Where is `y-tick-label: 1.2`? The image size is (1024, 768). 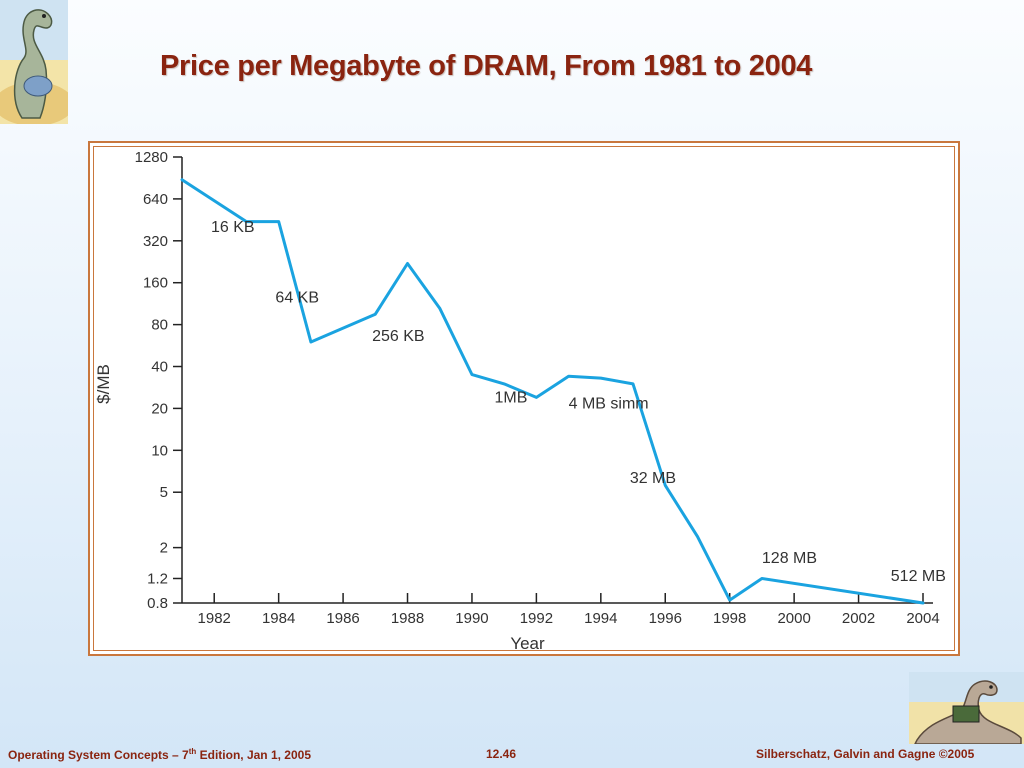
y-tick-label: 1.2 is located at coordinates (157, 578).